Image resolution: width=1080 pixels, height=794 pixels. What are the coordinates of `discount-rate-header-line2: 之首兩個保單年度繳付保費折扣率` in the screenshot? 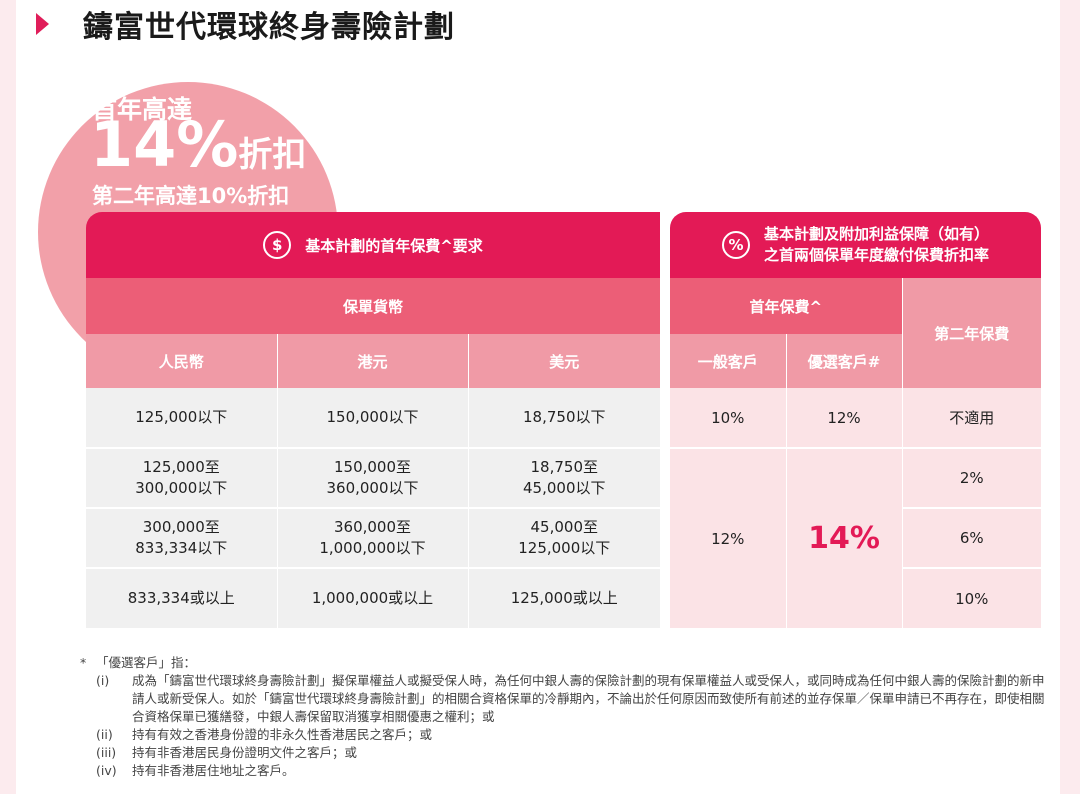 It's located at (877, 255).